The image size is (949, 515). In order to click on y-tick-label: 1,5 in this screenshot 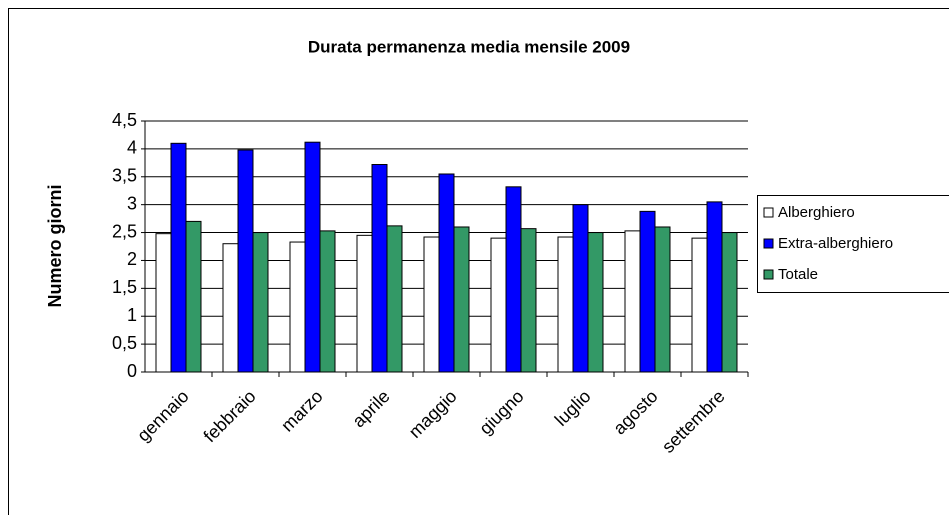, I will do `click(124, 287)`.